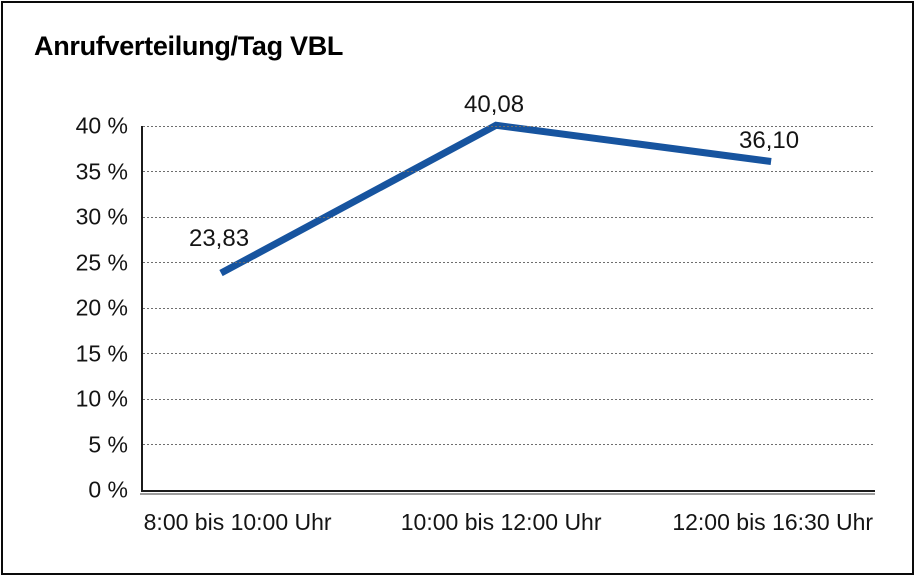  Describe the element at coordinates (507, 494) in the screenshot. I see `x-axis-underline` at that location.